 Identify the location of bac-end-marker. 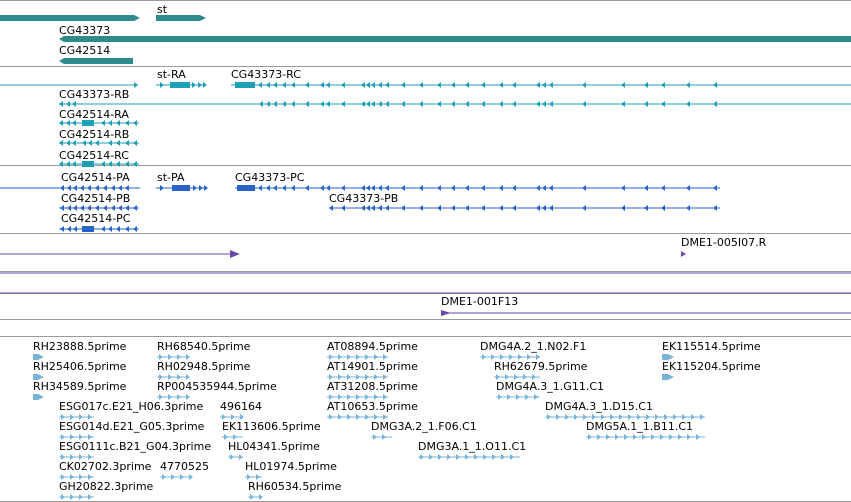
(235, 254).